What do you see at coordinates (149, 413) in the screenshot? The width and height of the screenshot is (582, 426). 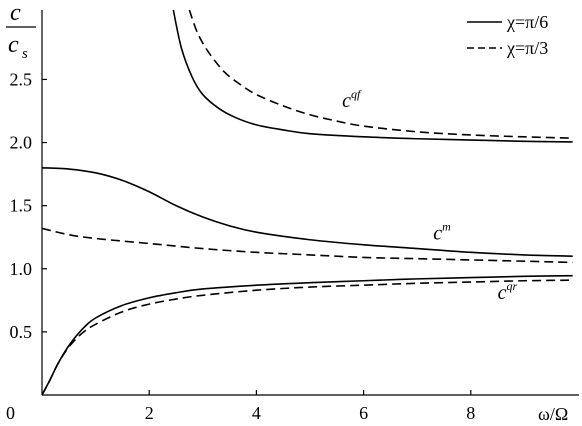 I see `x-tick-label: 2` at bounding box center [149, 413].